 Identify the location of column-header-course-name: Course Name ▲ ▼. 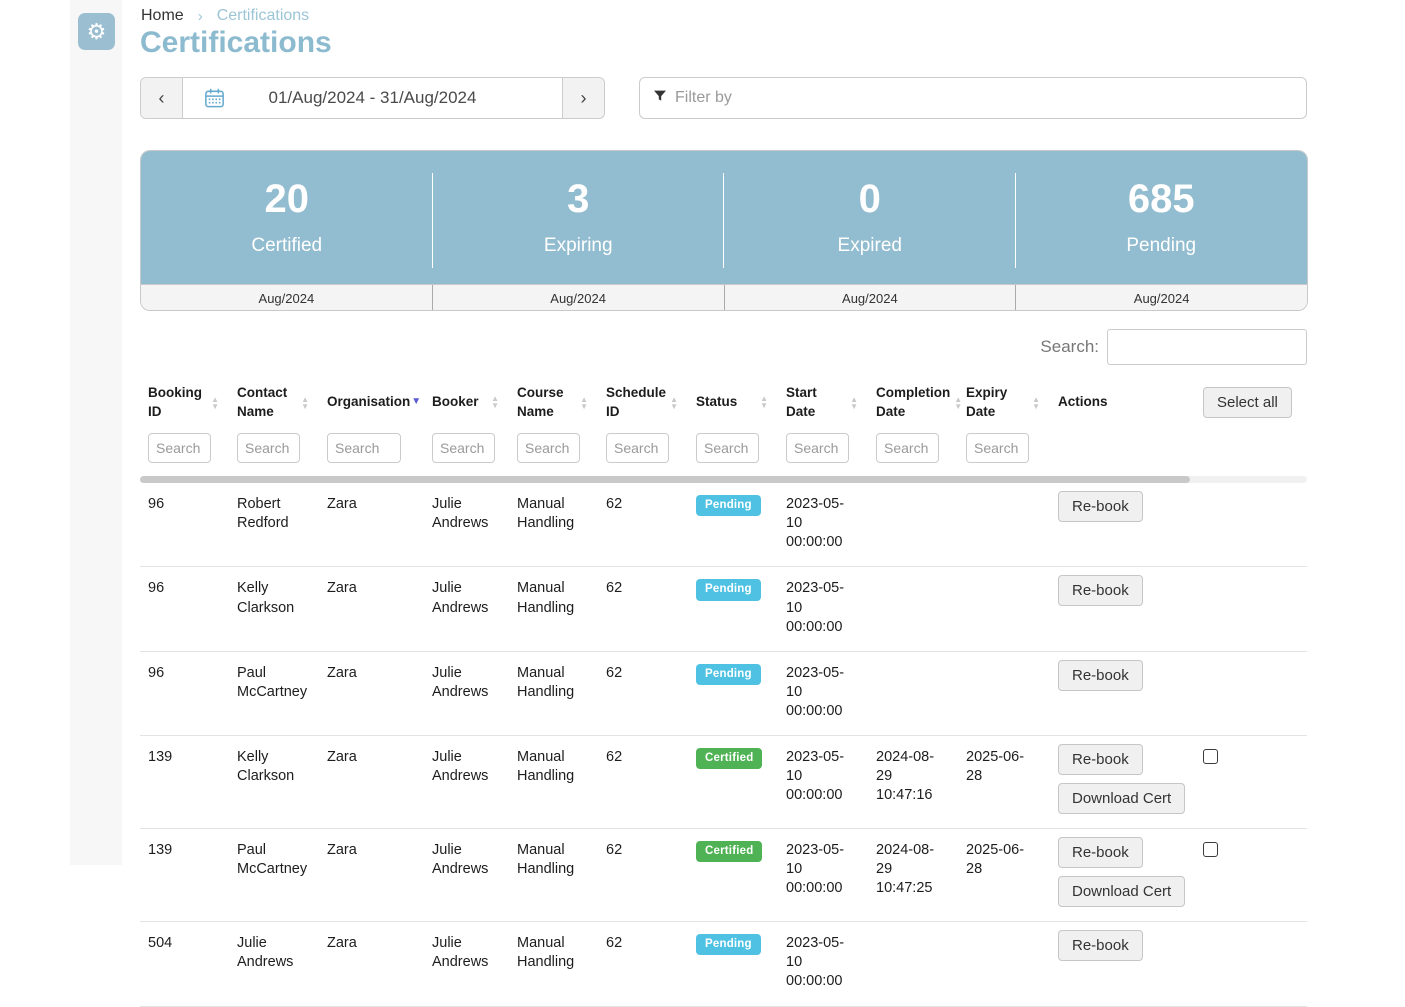
(553, 403).